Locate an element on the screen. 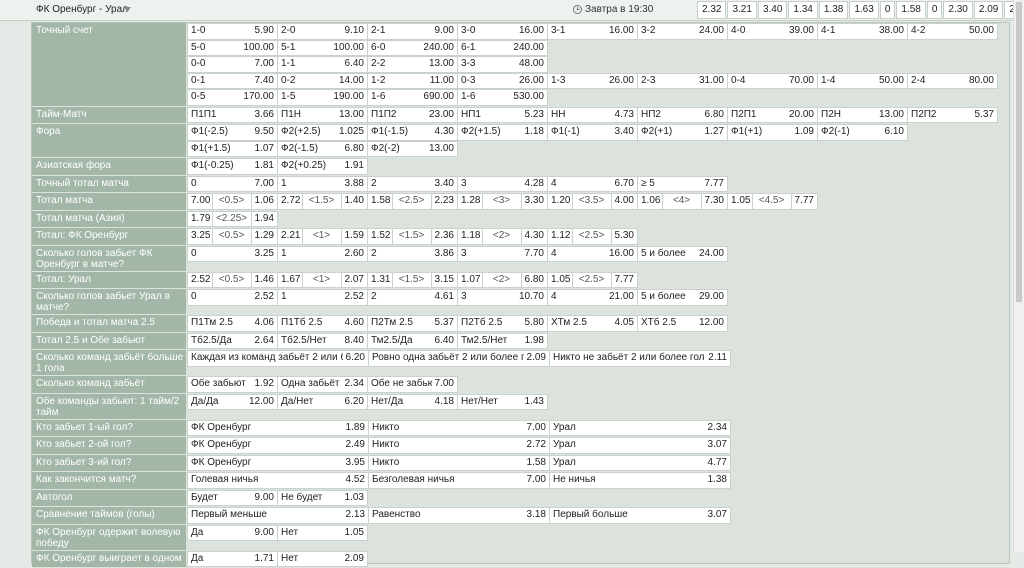  header-odd: 2.09 is located at coordinates (988, 10).